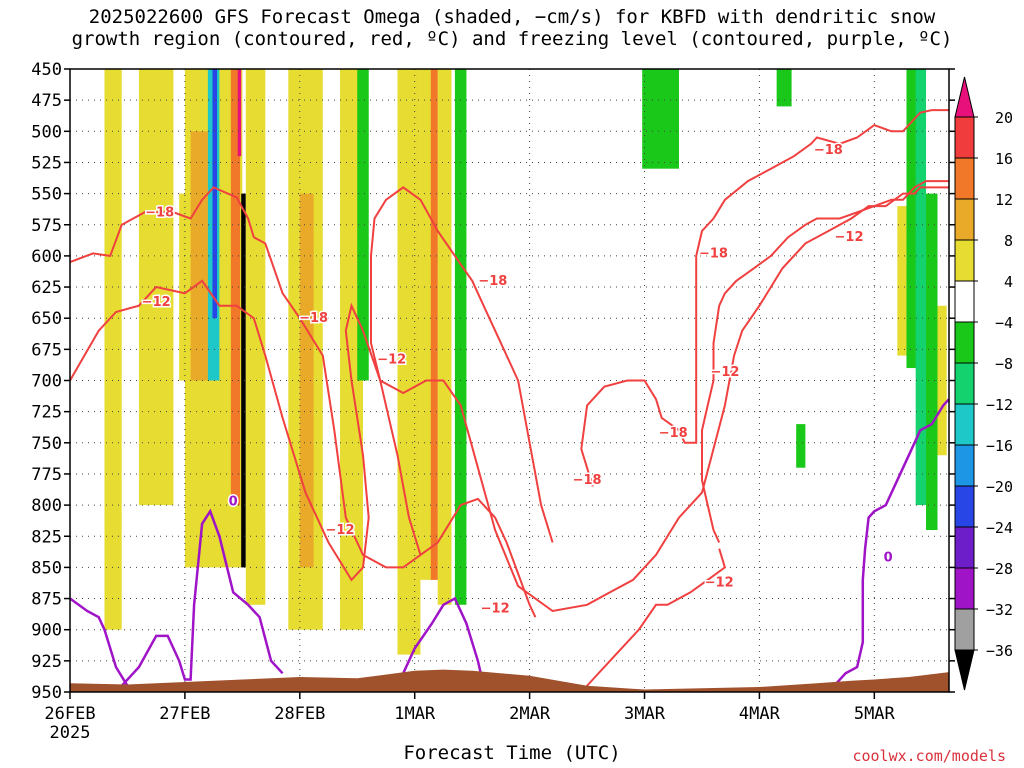 This screenshot has width=1024, height=768. I want to click on y-tick-label: 575, so click(46, 226).